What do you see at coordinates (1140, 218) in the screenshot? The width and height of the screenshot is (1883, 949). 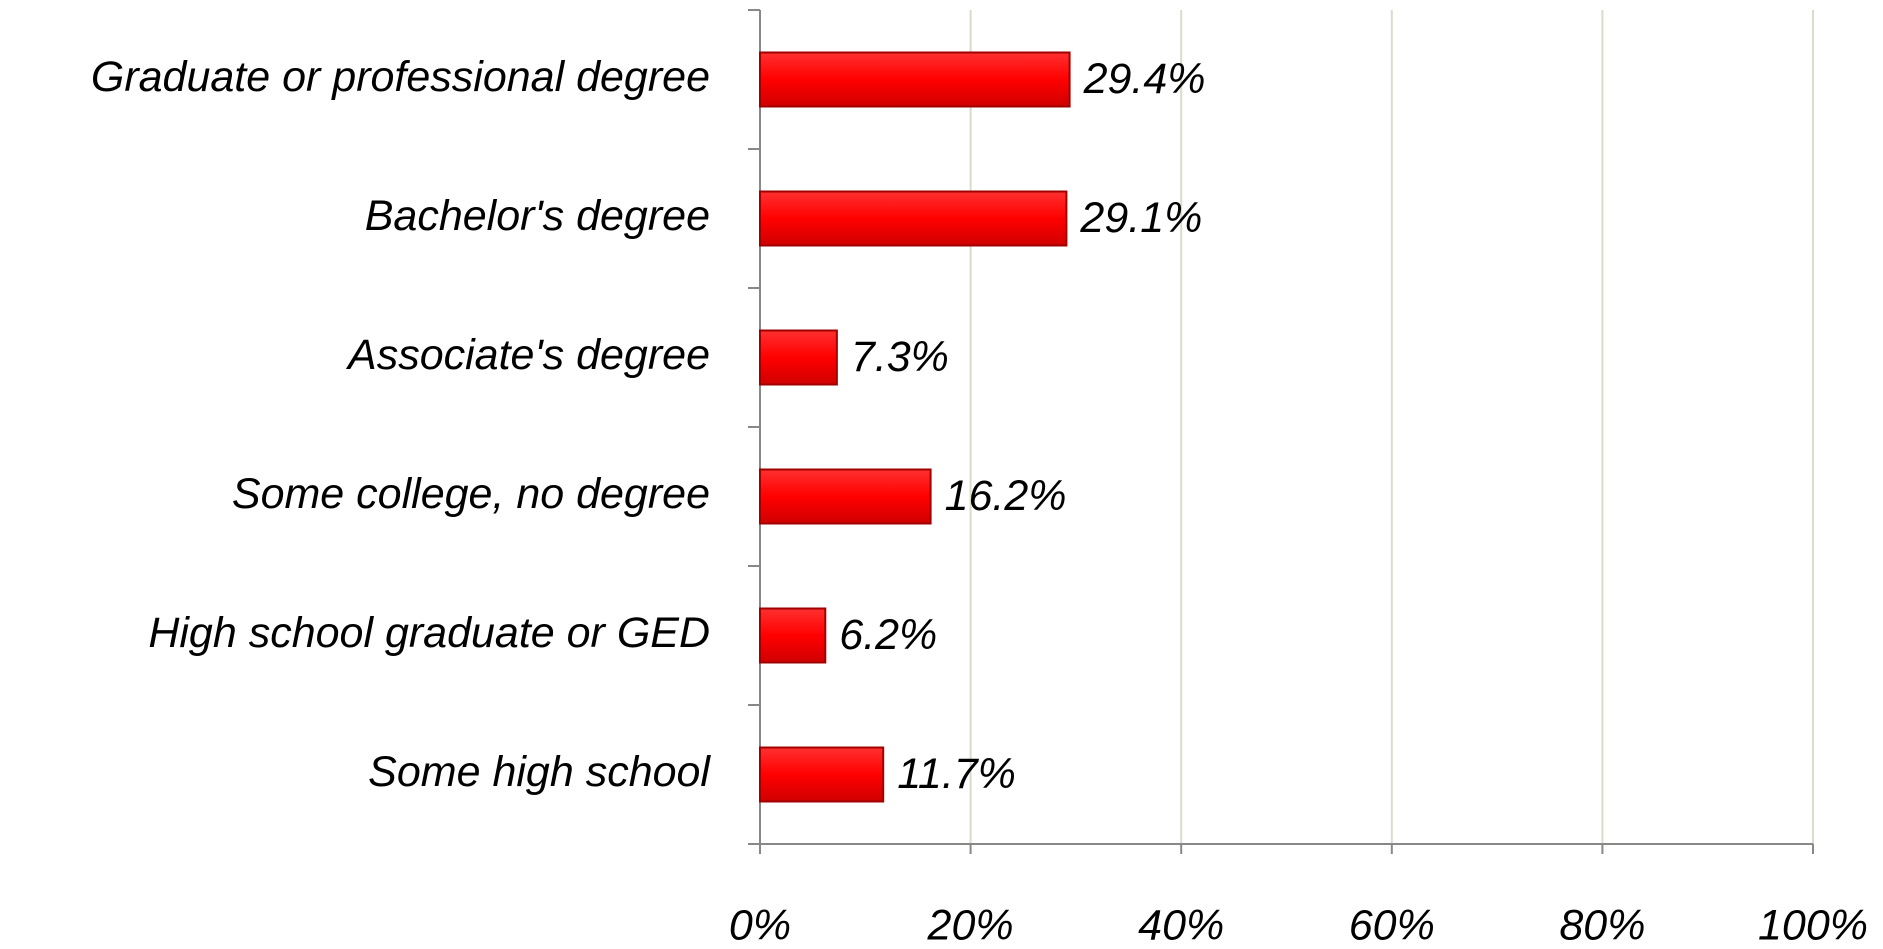 I see `data-label: 29.1%` at bounding box center [1140, 218].